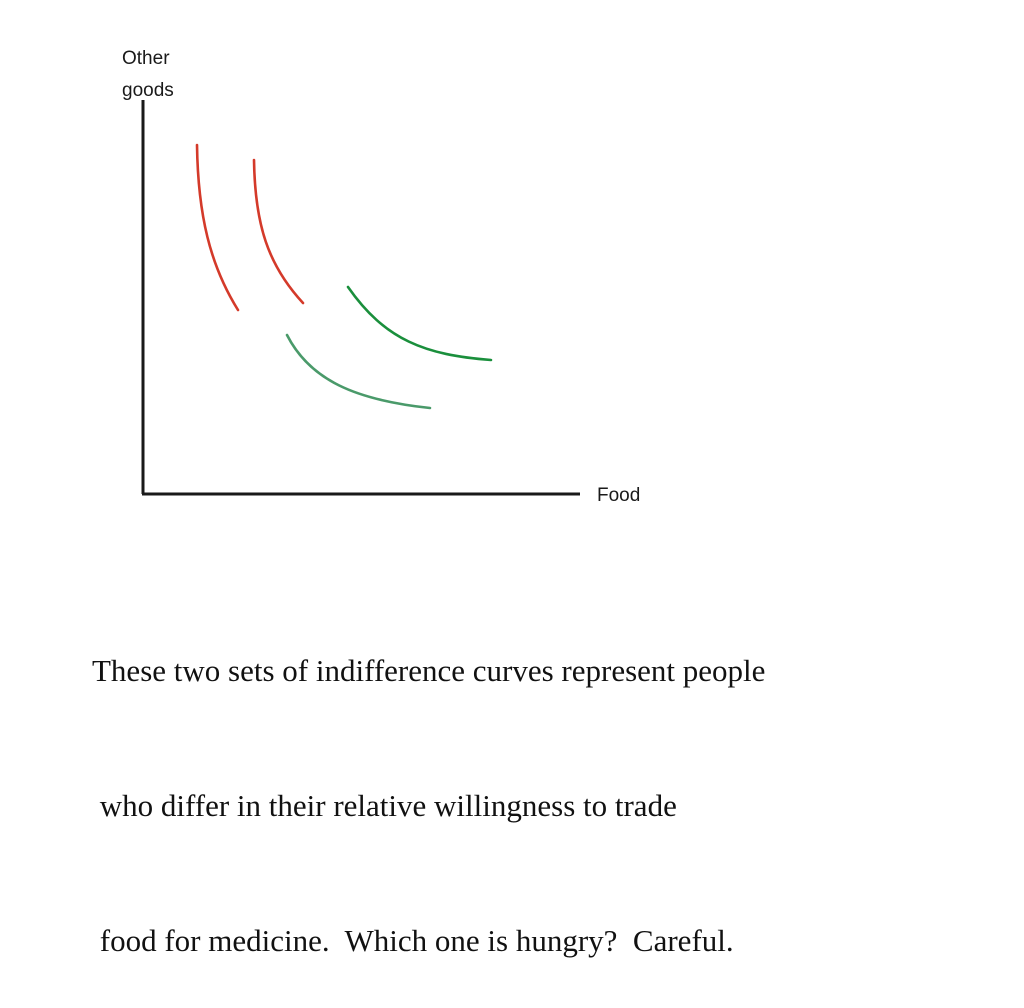 This screenshot has height=1008, width=1024. I want to click on y-axis-label-line-1: Other, so click(146, 58).